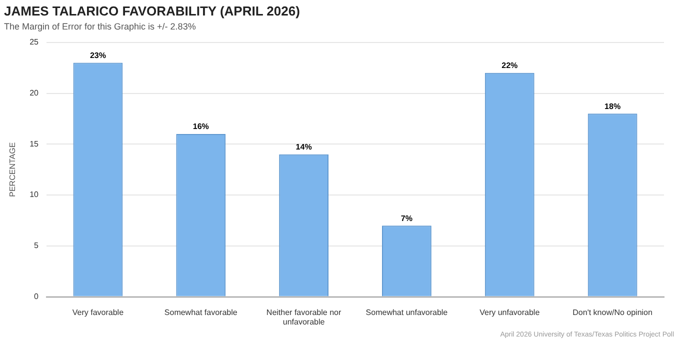 The width and height of the screenshot is (680, 340). I want to click on x-tick-label: Somewhat favorable, so click(201, 312).